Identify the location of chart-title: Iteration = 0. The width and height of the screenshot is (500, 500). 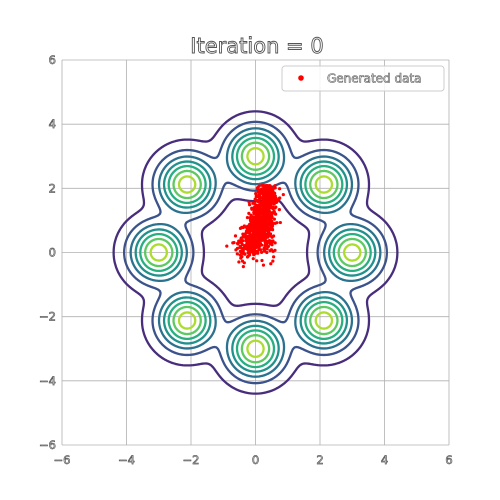
(256, 46).